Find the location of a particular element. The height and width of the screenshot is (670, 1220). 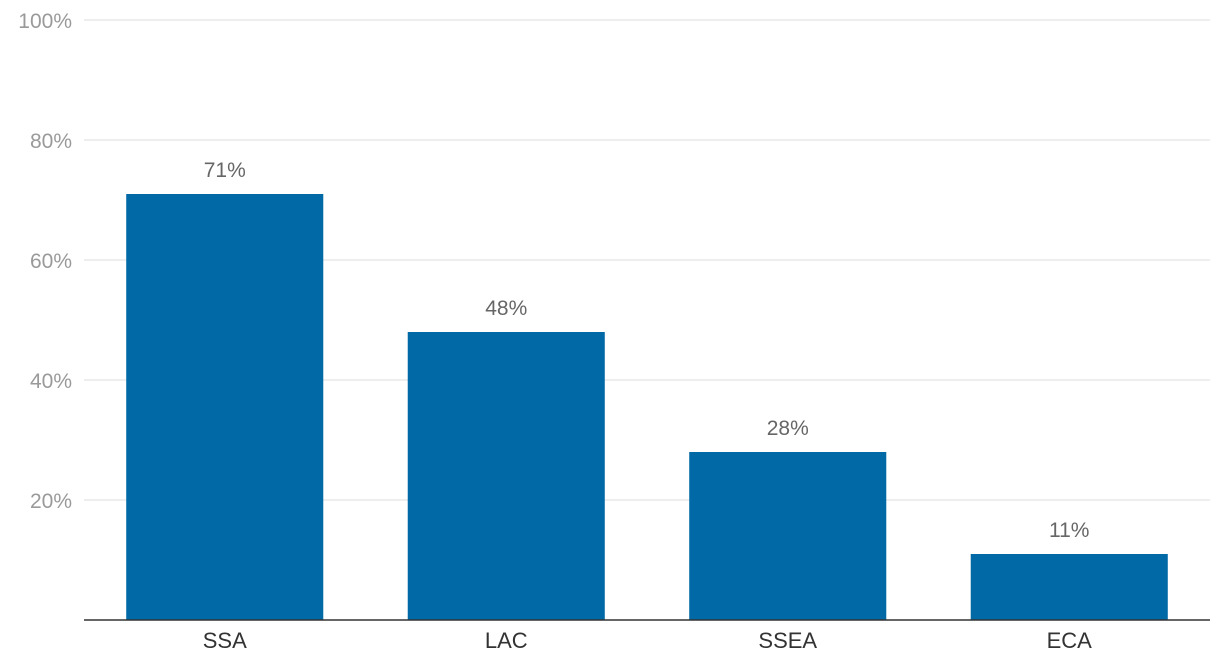

y-tick-label: 40% is located at coordinates (51, 381).